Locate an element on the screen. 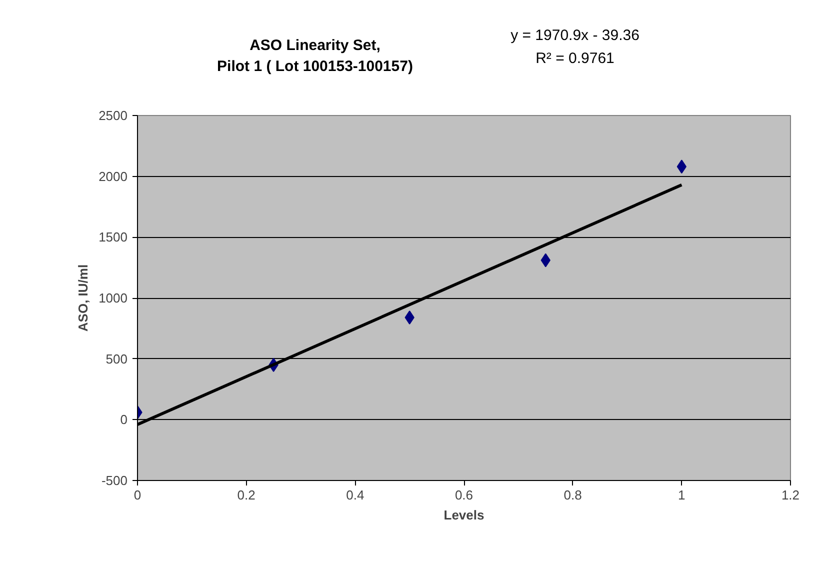  x-tick-label: 0 is located at coordinates (138, 495).